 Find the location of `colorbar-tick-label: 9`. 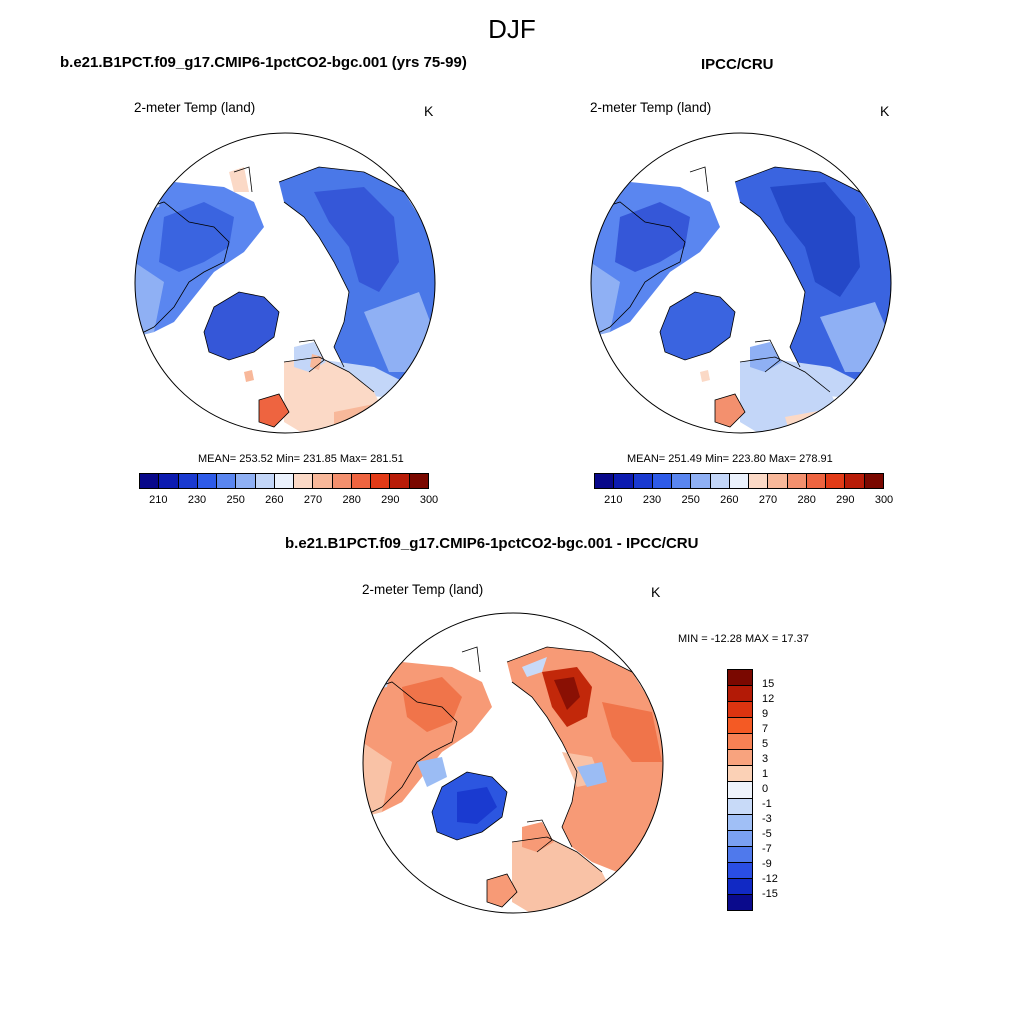

colorbar-tick-label: 9 is located at coordinates (765, 714).